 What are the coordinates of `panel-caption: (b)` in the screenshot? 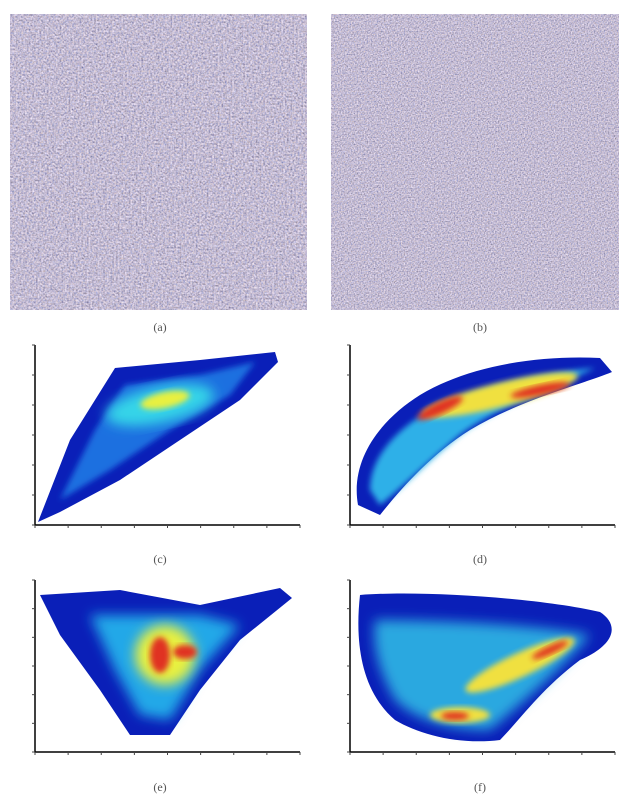 It's located at (480, 327).